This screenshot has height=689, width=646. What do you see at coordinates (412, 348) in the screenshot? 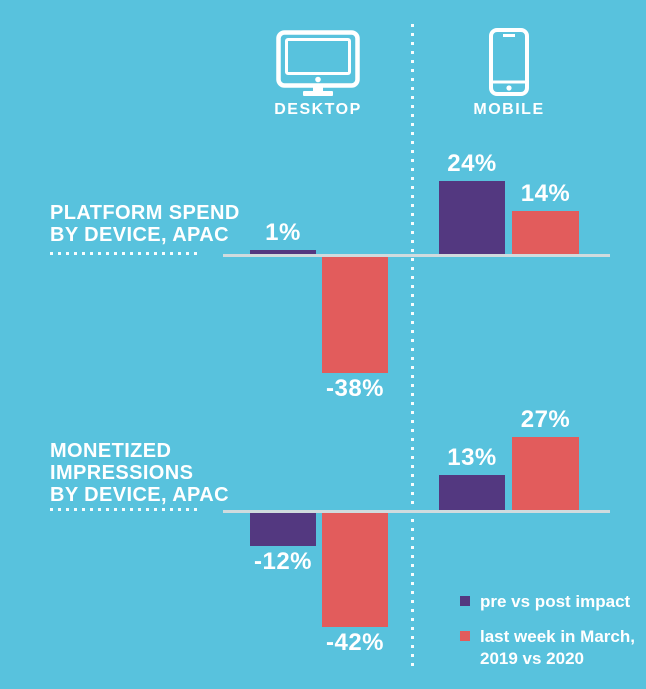
I see `column-divider-dotted-line` at bounding box center [412, 348].